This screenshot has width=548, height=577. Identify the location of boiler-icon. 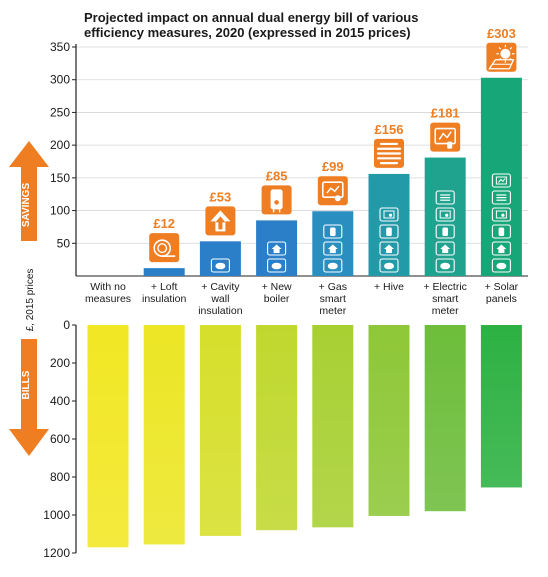
(276, 200).